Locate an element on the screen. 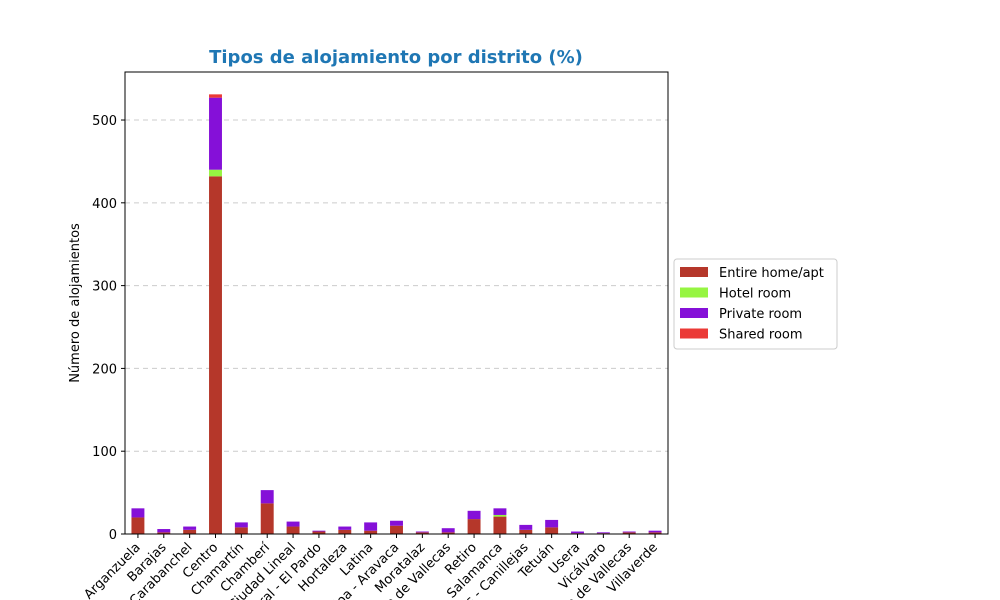 The width and height of the screenshot is (1000, 600). legend-label: Entire home/apt is located at coordinates (771, 273).